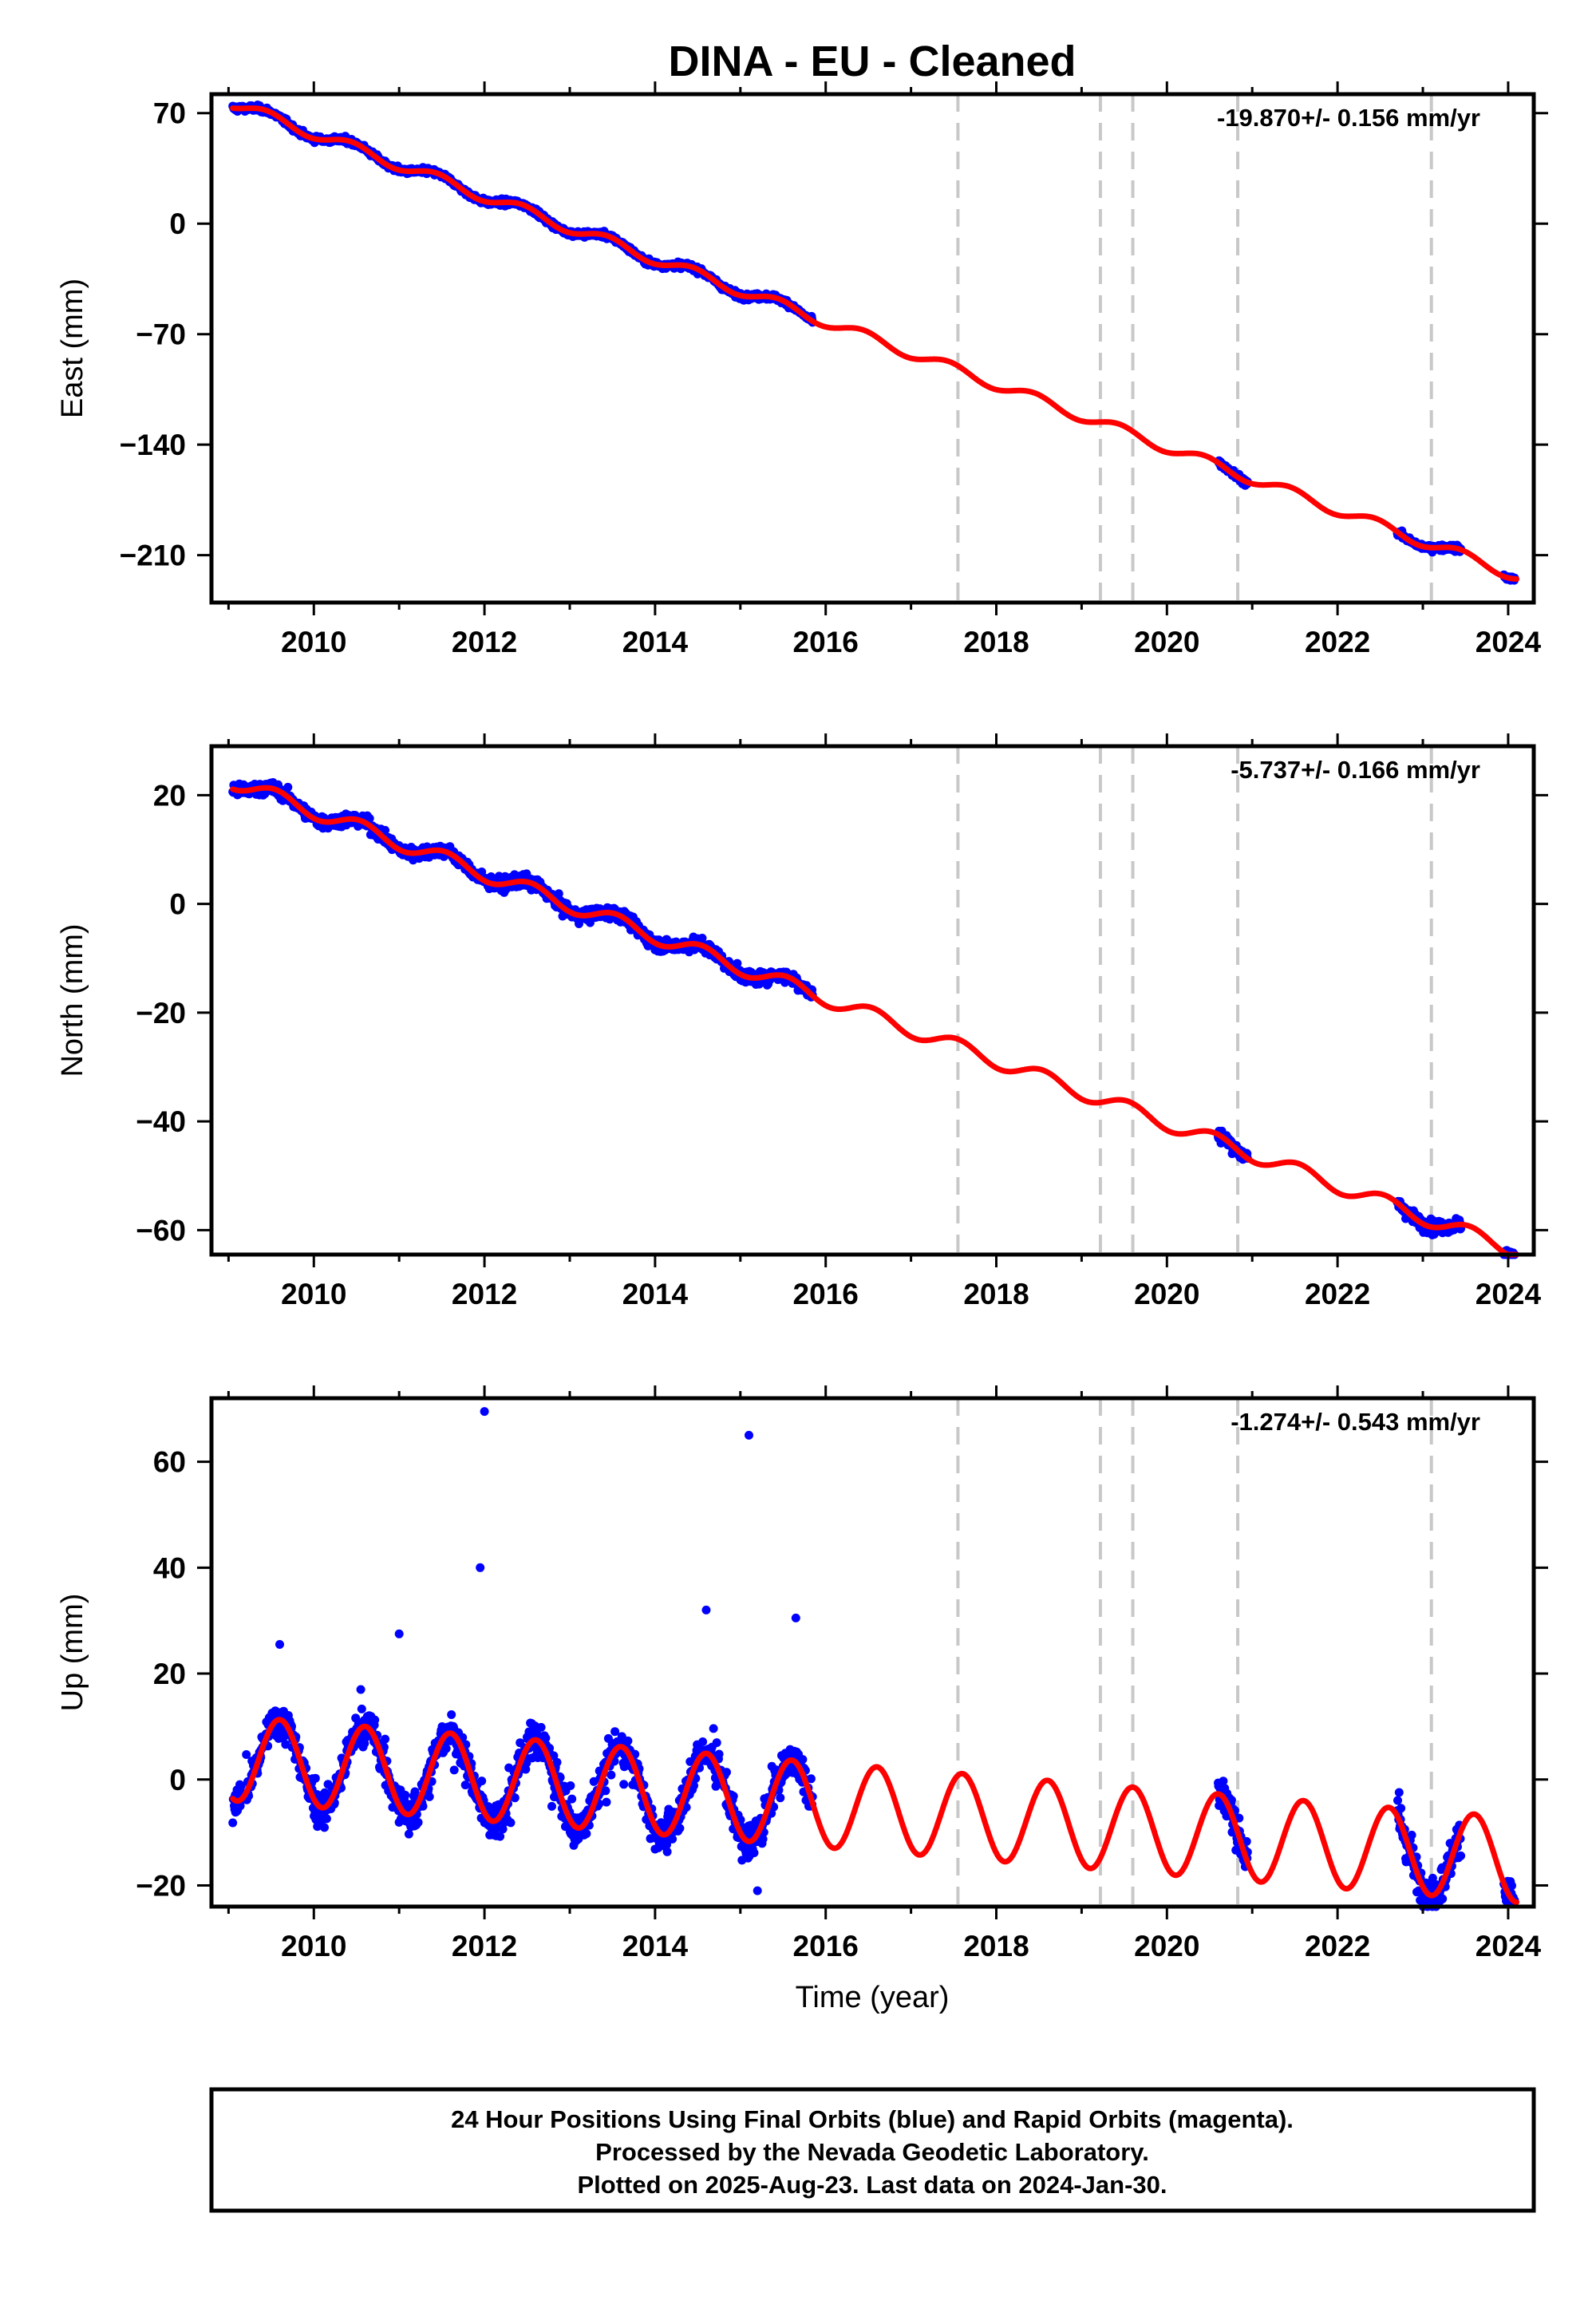 This screenshot has height=2316, width=1596. What do you see at coordinates (161, 1230) in the screenshot?
I see `y-tick-label: −60` at bounding box center [161, 1230].